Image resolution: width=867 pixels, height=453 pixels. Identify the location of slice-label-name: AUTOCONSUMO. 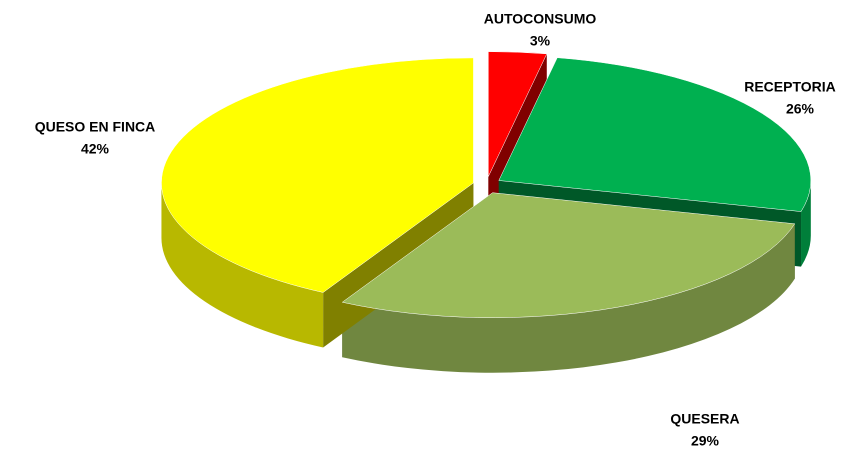
(540, 19).